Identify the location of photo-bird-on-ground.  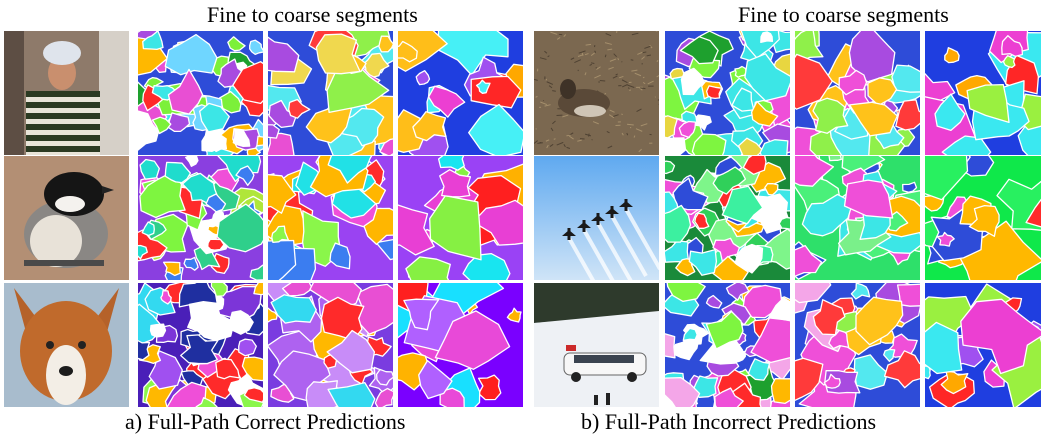
(596, 93).